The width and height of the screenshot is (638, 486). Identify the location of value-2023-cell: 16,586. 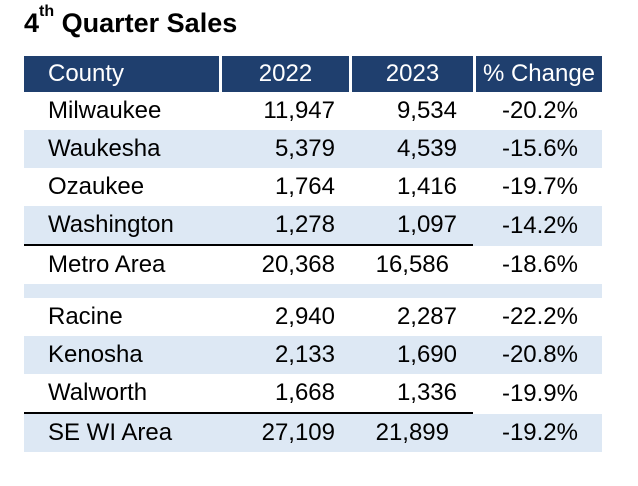
(412, 264).